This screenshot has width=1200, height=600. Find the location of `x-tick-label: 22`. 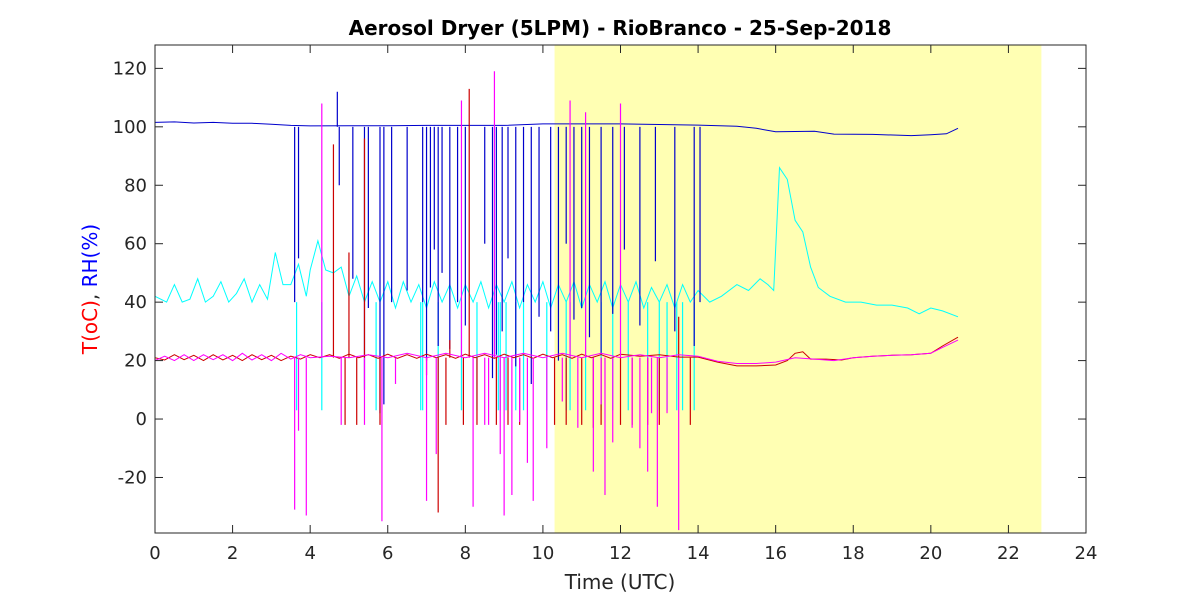

x-tick-label: 22 is located at coordinates (1008, 553).